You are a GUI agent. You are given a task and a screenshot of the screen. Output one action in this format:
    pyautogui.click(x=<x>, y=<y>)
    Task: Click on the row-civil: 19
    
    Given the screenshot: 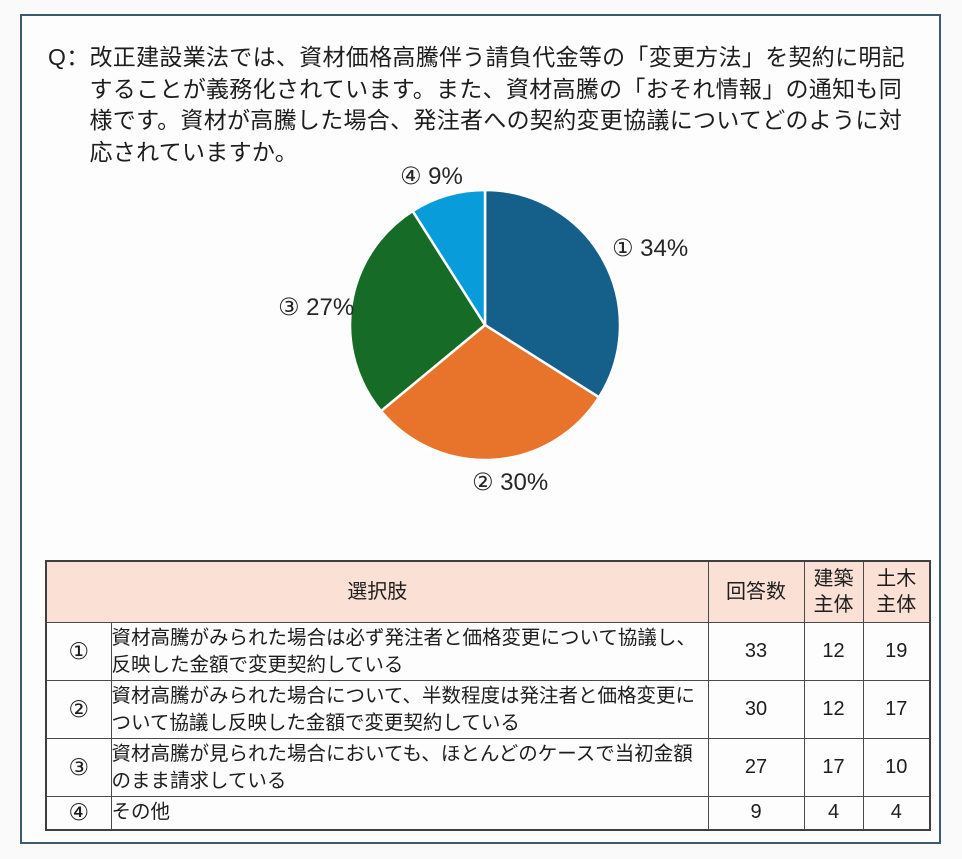 What is the action you would take?
    pyautogui.click(x=896, y=651)
    